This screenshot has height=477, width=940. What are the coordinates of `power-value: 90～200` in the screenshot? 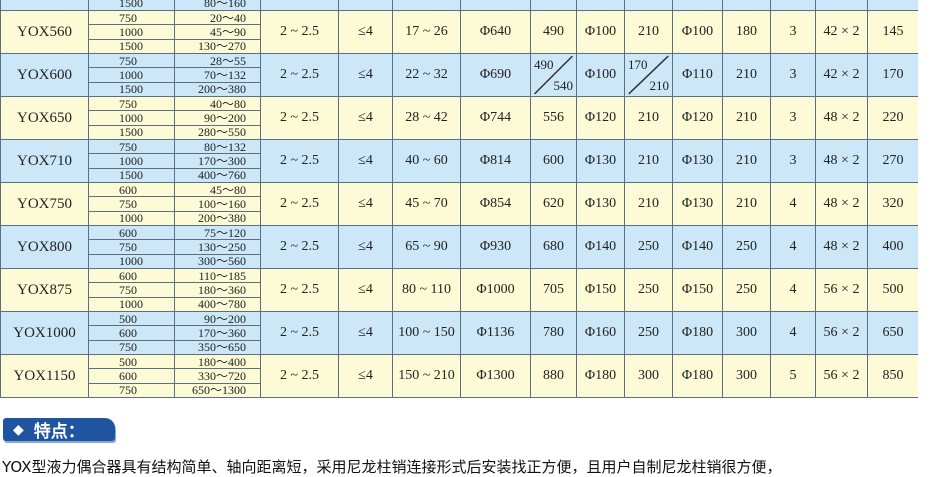 It's located at (217, 319).